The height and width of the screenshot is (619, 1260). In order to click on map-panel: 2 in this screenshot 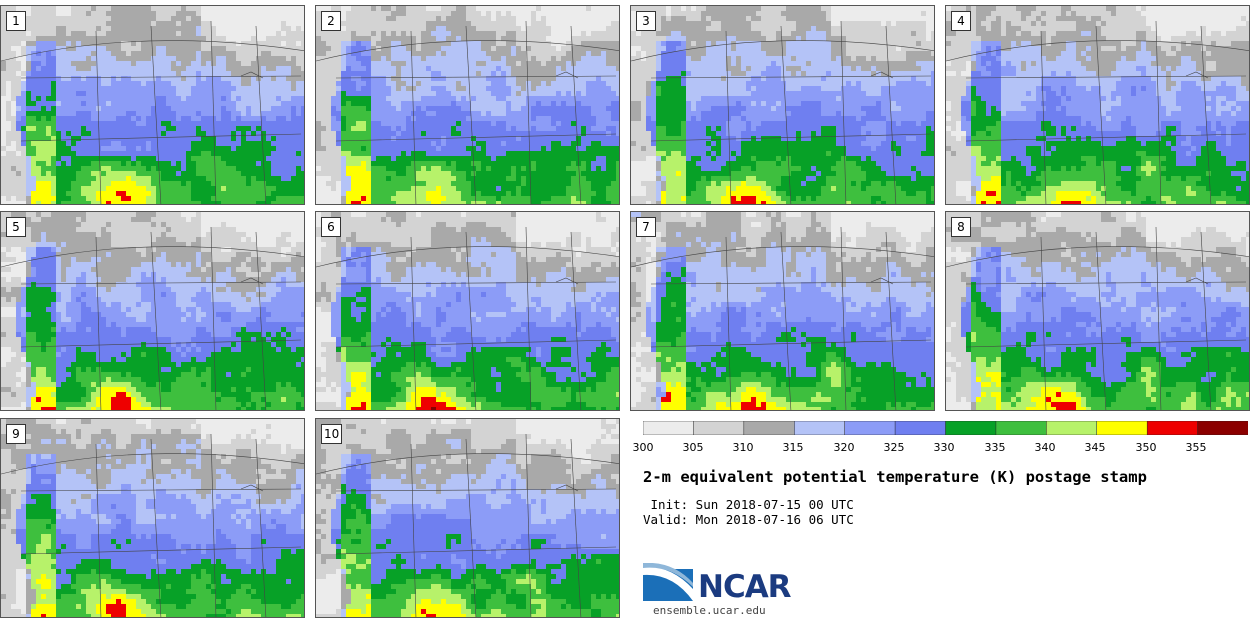, I will do `click(467, 105)`.